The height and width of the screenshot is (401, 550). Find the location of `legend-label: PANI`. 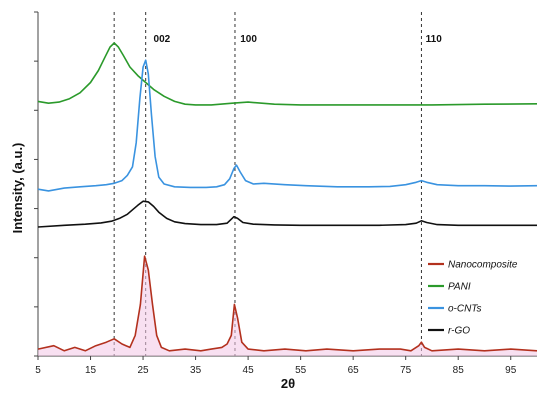

legend-label: PANI is located at coordinates (459, 287).